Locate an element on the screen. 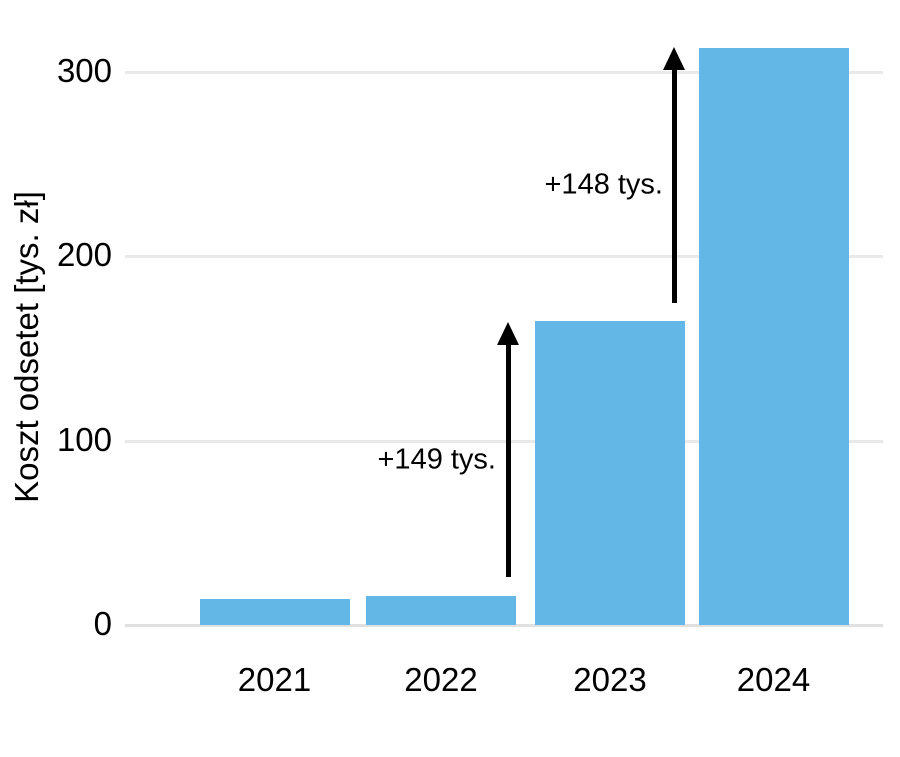 This screenshot has height=757, width=900. x-tick-label-2022: 2022 is located at coordinates (441, 679).